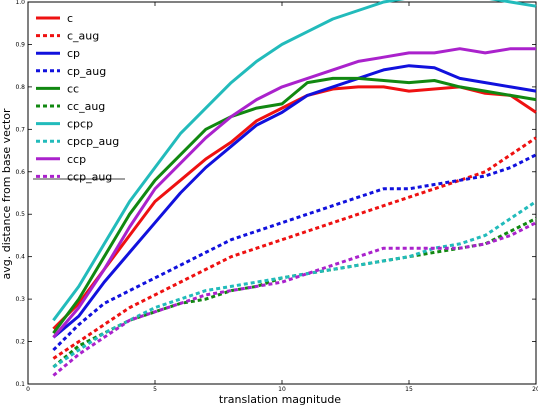 The width and height of the screenshot is (538, 406). What do you see at coordinates (86, 71) in the screenshot?
I see `legend-label-cp-aug: cp_aug` at bounding box center [86, 71].